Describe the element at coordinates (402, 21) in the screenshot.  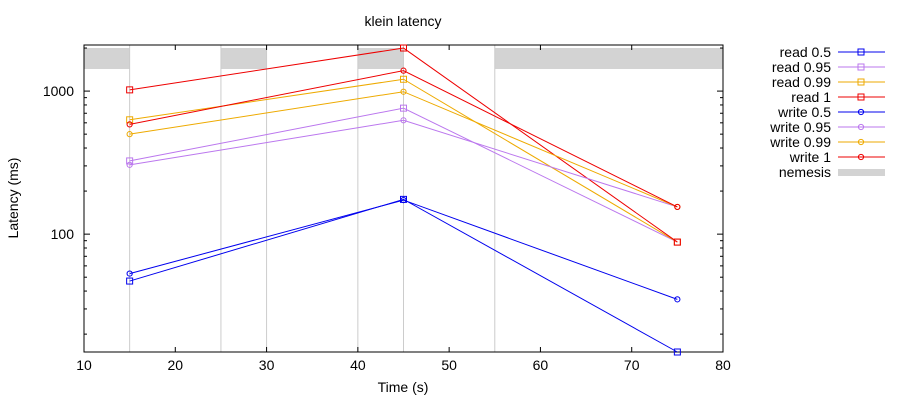
I see `chart-title: klein latency` at that location.